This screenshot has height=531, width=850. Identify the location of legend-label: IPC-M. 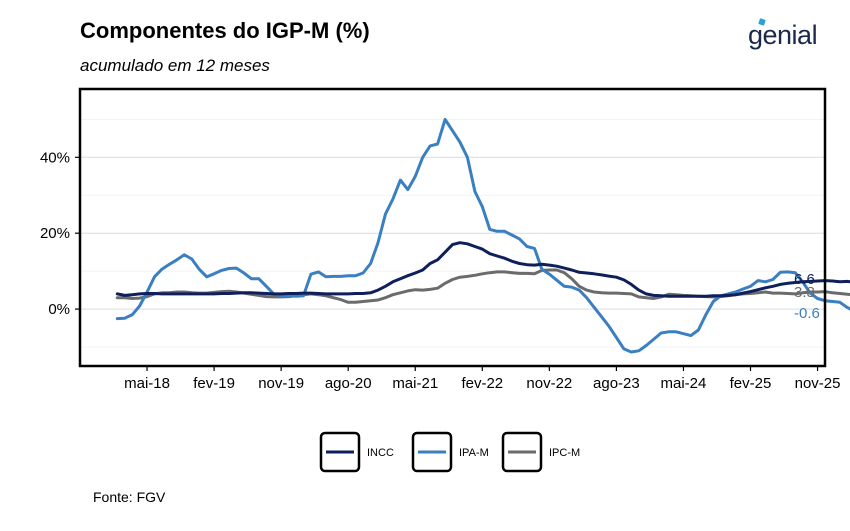
(564, 453).